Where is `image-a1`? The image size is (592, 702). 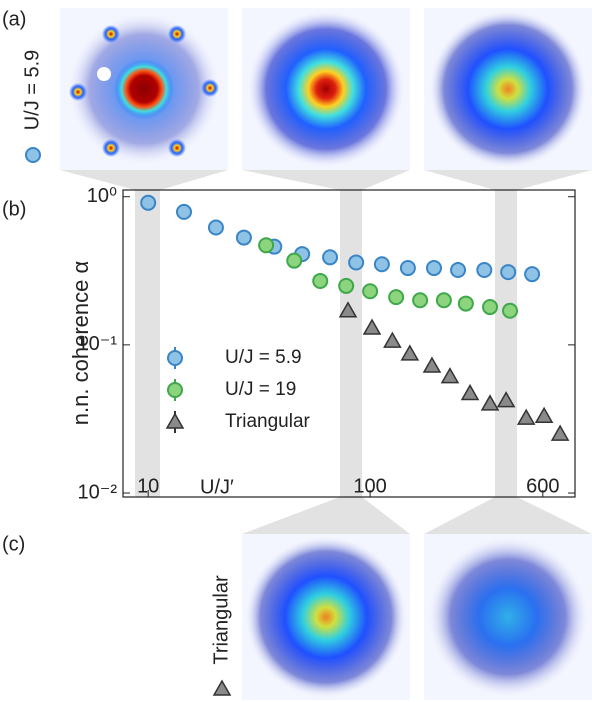 image-a1 is located at coordinates (144, 89).